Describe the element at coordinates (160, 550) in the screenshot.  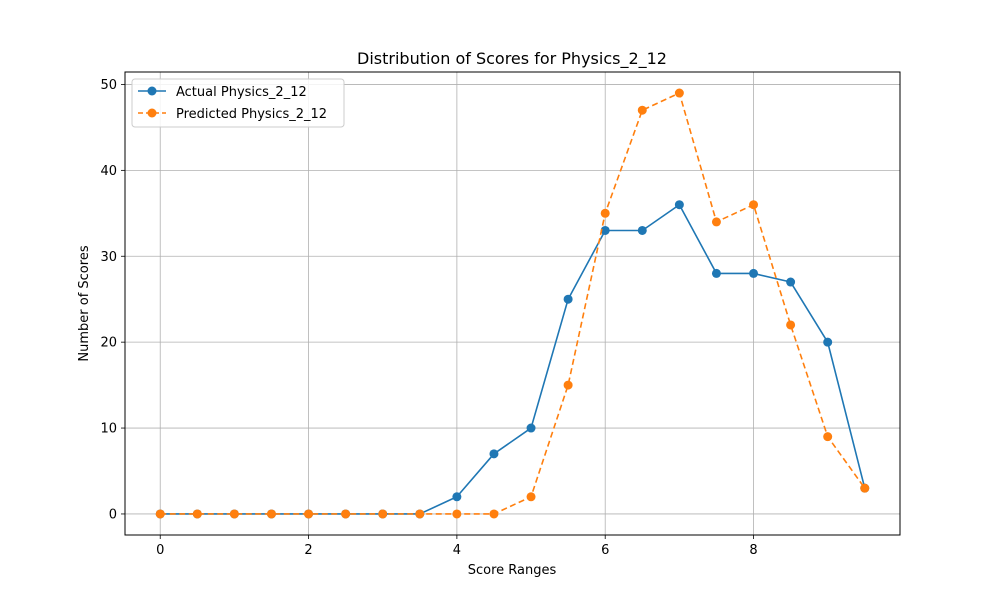
I see `x-tick-label: 0` at that location.